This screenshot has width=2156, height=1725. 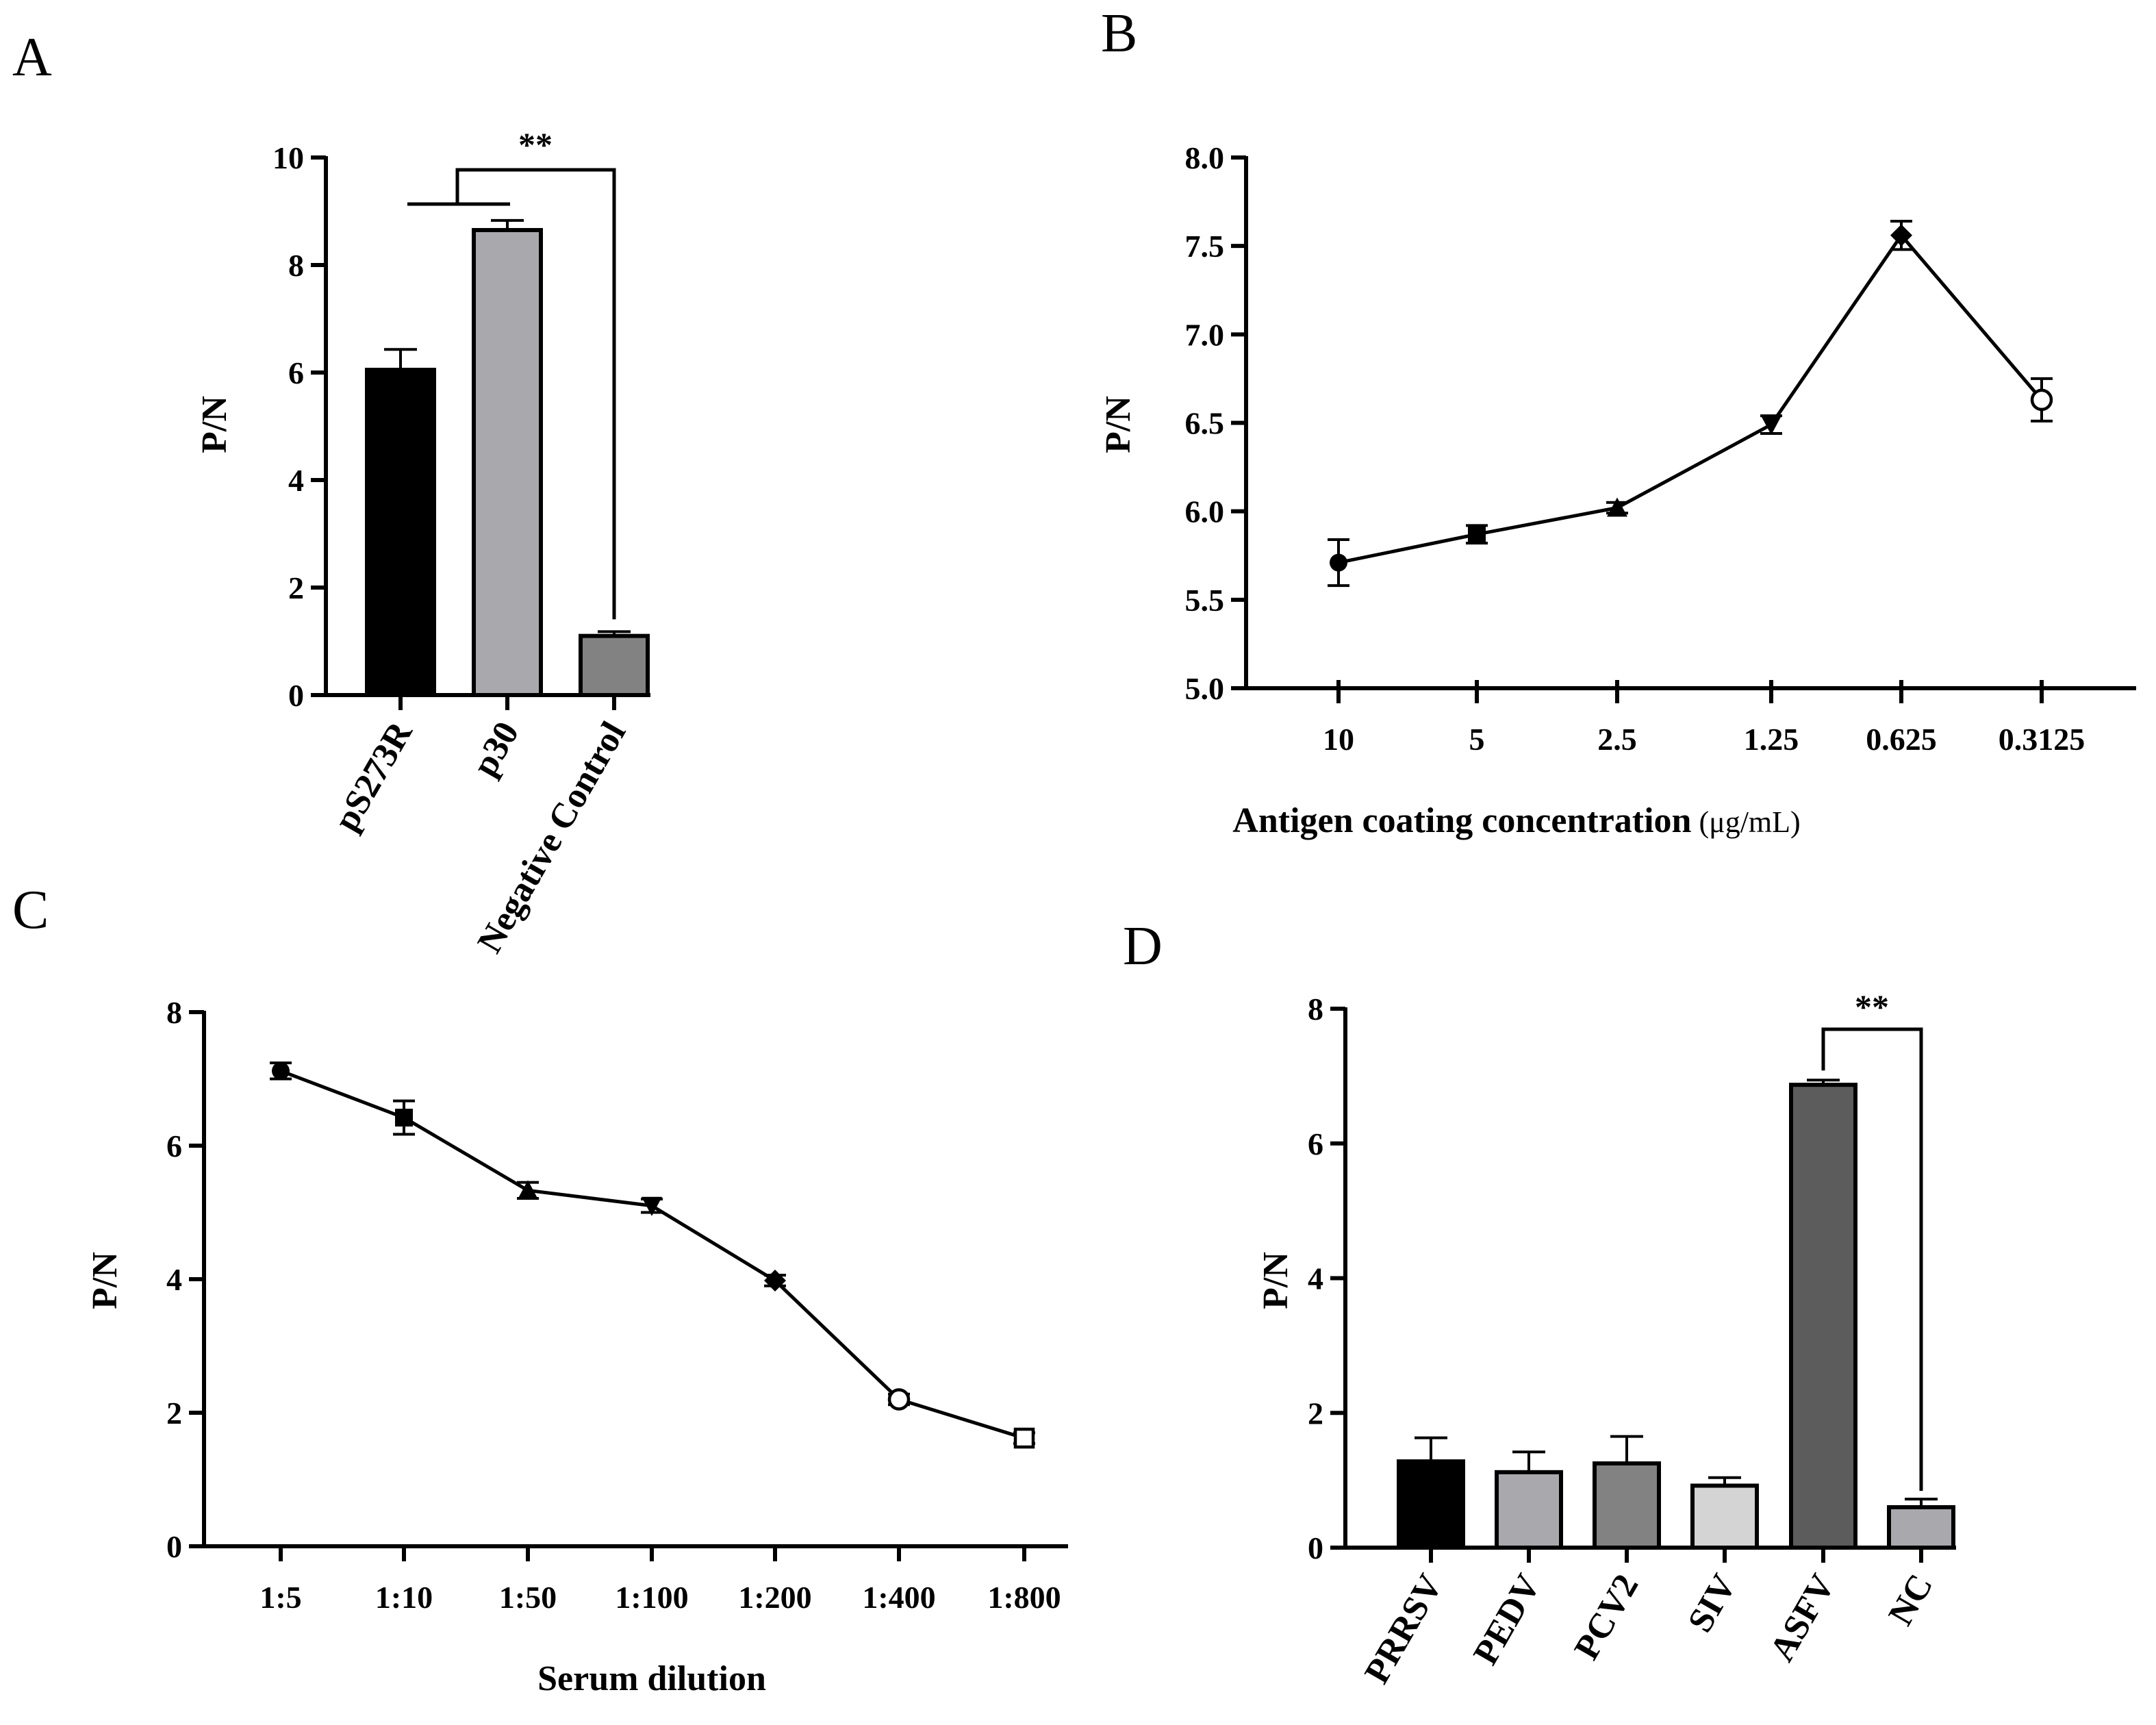 What do you see at coordinates (280, 1597) in the screenshot?
I see `x-tick-label: 1:5` at bounding box center [280, 1597].